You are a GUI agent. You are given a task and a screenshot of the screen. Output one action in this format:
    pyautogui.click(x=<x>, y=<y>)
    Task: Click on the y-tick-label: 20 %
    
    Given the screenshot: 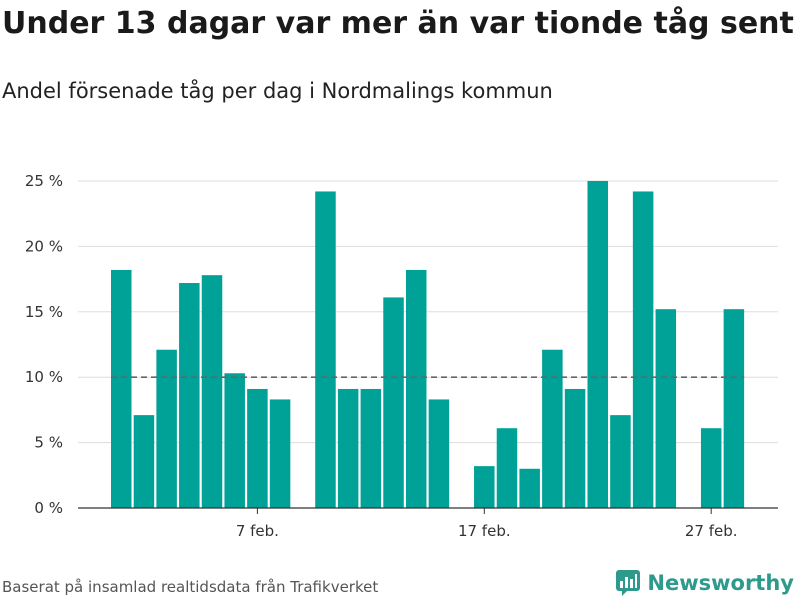 What is the action you would take?
    pyautogui.click(x=44, y=246)
    